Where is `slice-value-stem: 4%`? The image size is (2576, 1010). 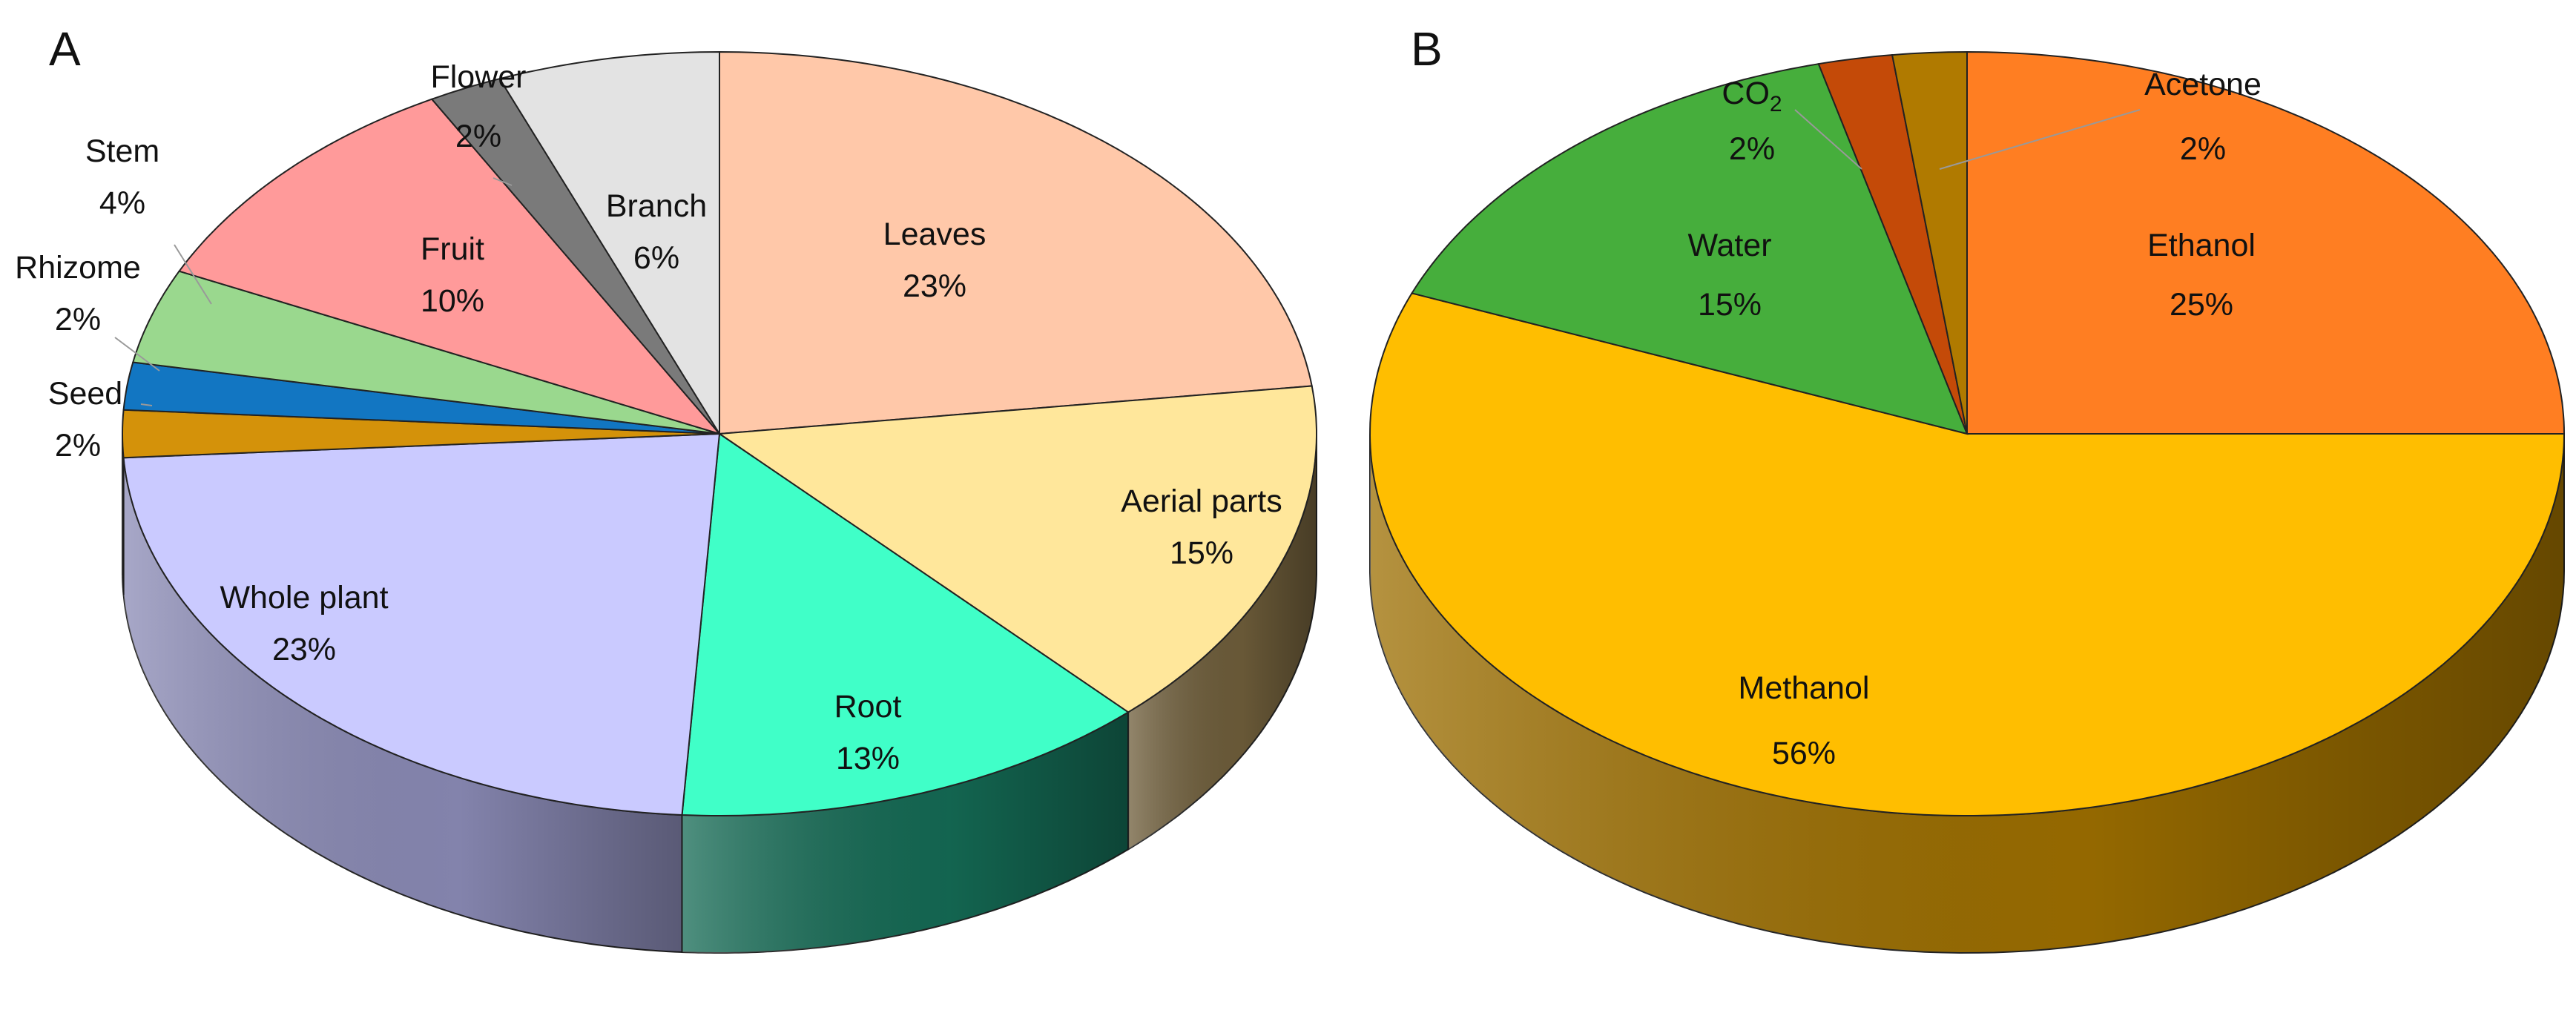 slice-value-stem: 4% is located at coordinates (122, 203).